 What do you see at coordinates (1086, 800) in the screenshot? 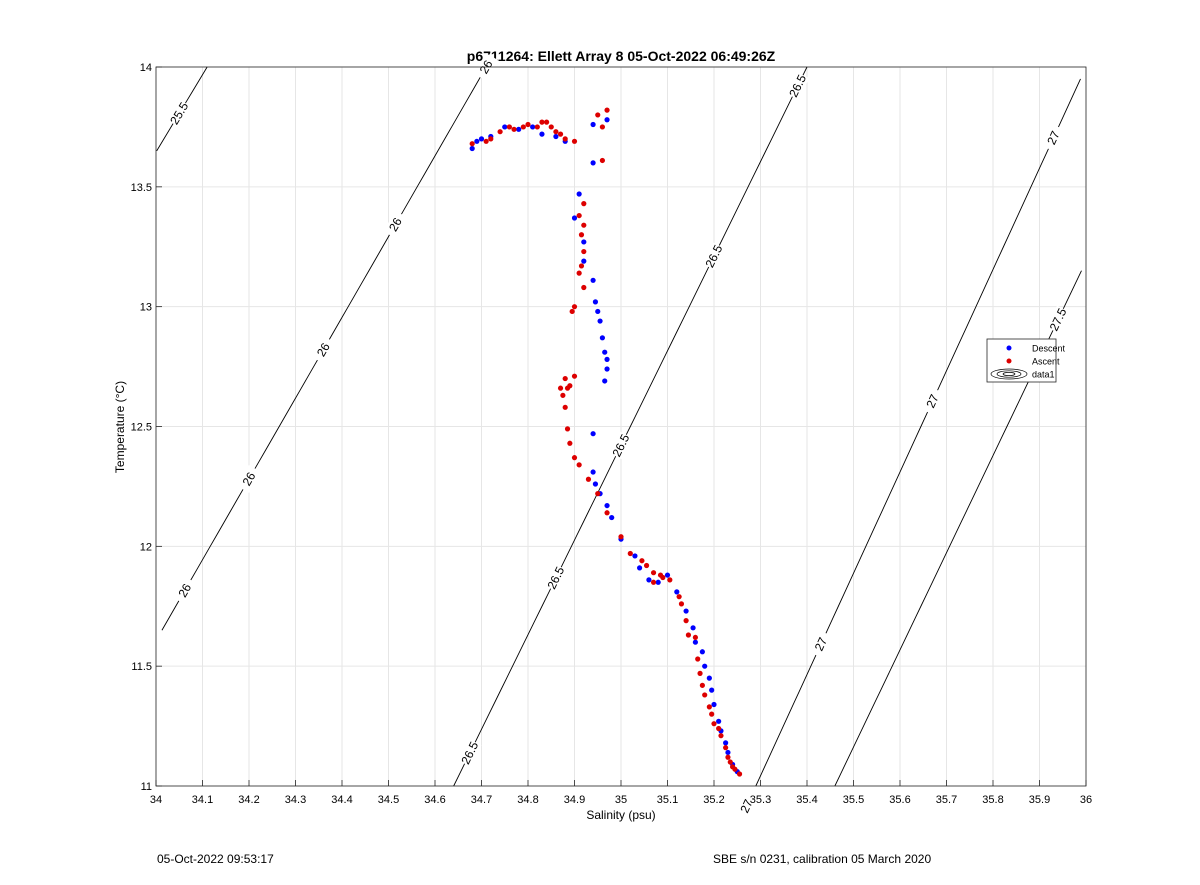
I see `x-tick-label: 36` at bounding box center [1086, 800].